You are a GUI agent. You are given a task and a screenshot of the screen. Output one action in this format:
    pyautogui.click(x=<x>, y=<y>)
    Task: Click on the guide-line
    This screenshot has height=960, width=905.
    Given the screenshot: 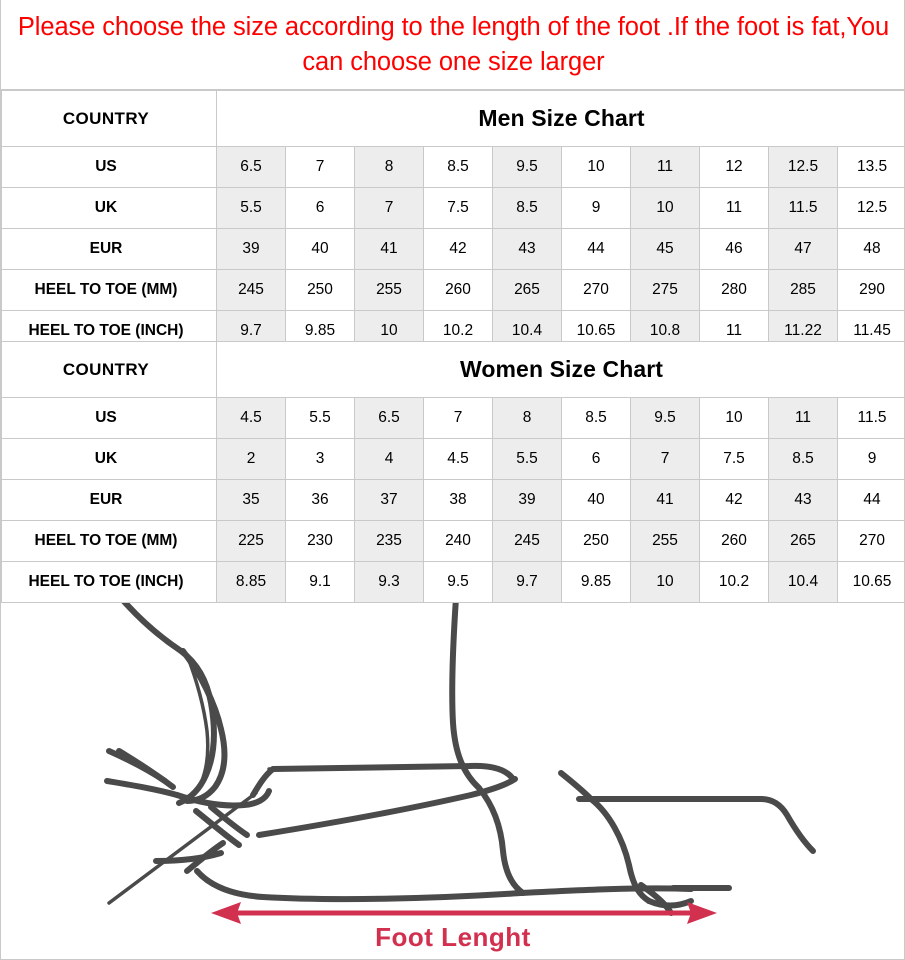 What is the action you would take?
    pyautogui.click(x=182, y=848)
    